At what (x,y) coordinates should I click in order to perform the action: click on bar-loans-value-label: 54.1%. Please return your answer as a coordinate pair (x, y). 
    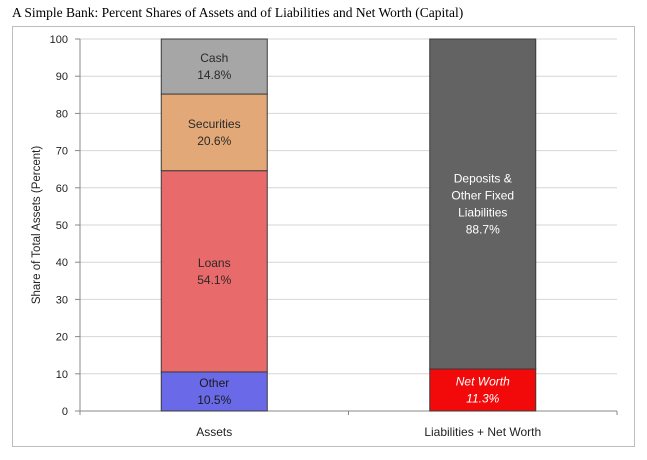
    Looking at the image, I should click on (214, 280).